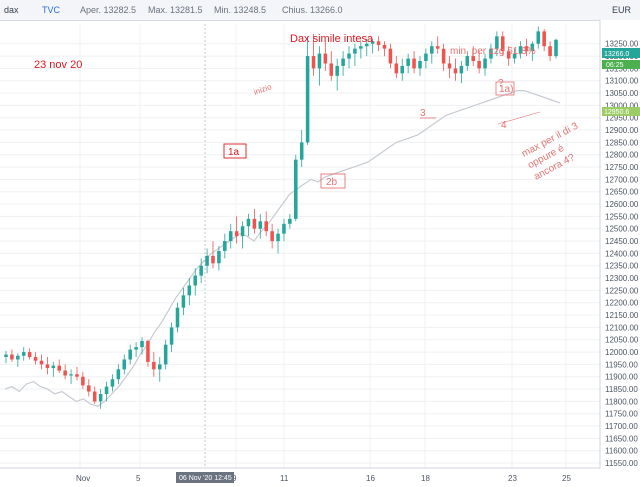  What do you see at coordinates (622, 204) in the screenshot?
I see `y-tick-label: 12600.00` at bounding box center [622, 204].